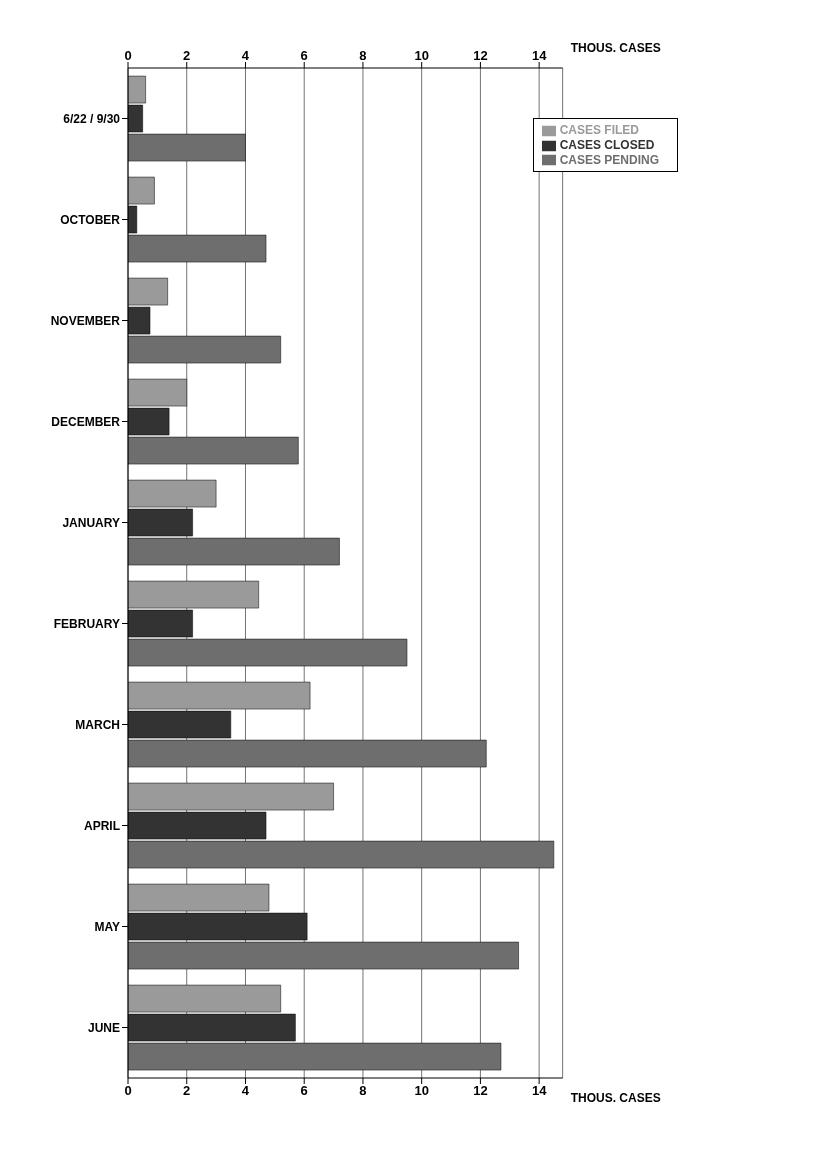 The width and height of the screenshot is (833, 1168). Describe the element at coordinates (86, 623) in the screenshot. I see `y-tick-label: FEBRUARY` at that location.